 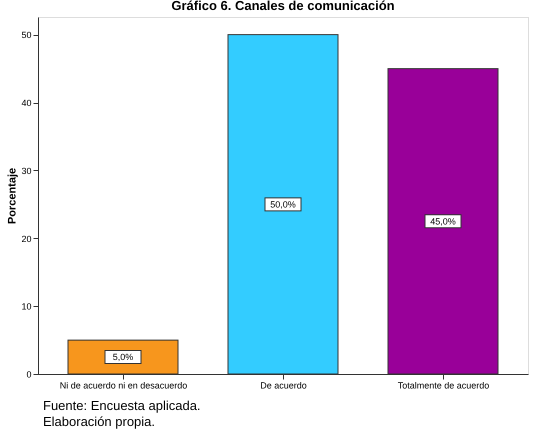 What do you see at coordinates (283, 6) in the screenshot?
I see `chart-title: Gráfico 6. Canales de comunicación` at bounding box center [283, 6].